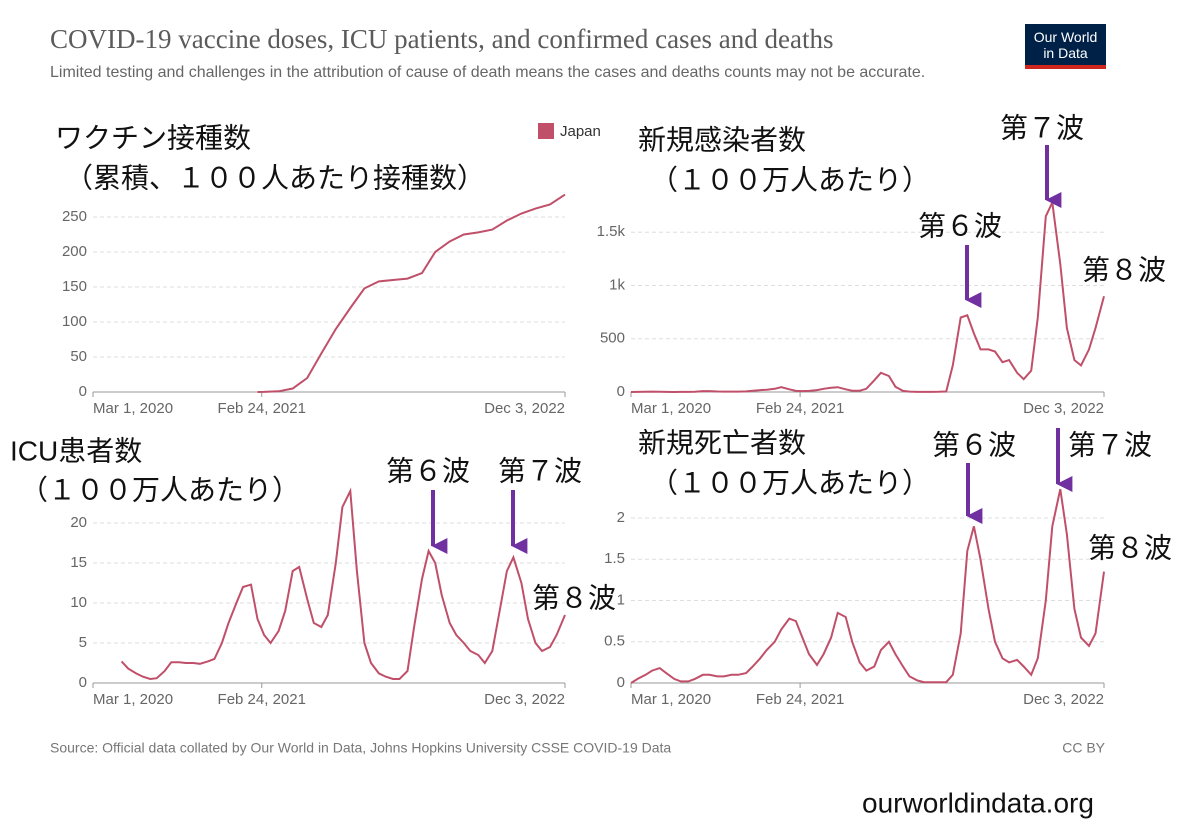  What do you see at coordinates (1083, 748) in the screenshot?
I see `license: CC BY` at bounding box center [1083, 748].